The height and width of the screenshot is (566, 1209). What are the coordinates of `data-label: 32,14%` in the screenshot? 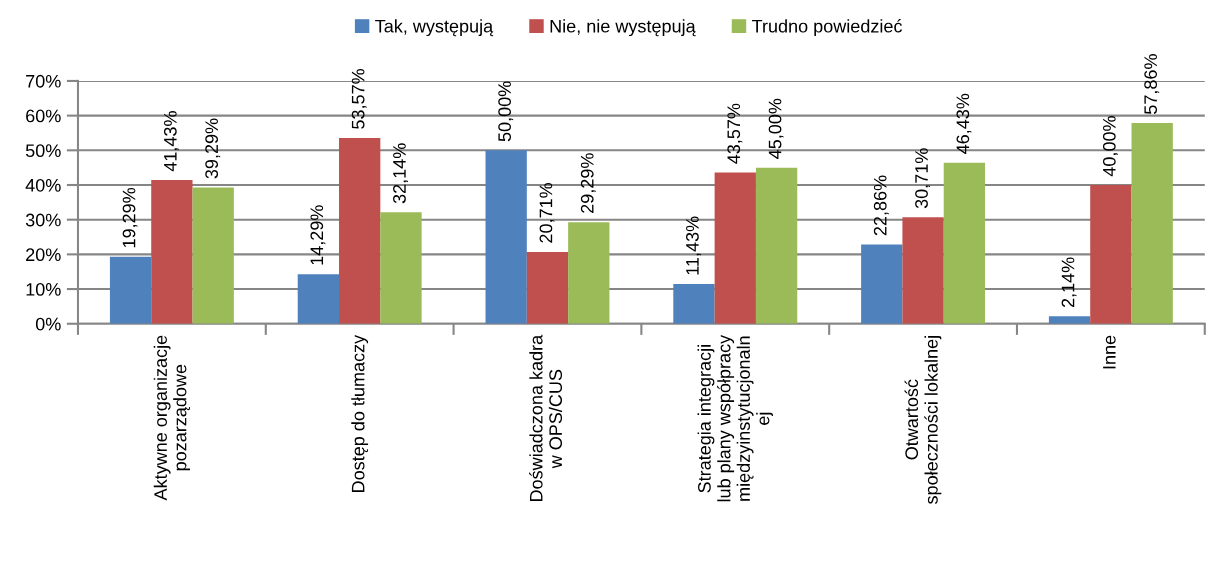 It's located at (400, 173).